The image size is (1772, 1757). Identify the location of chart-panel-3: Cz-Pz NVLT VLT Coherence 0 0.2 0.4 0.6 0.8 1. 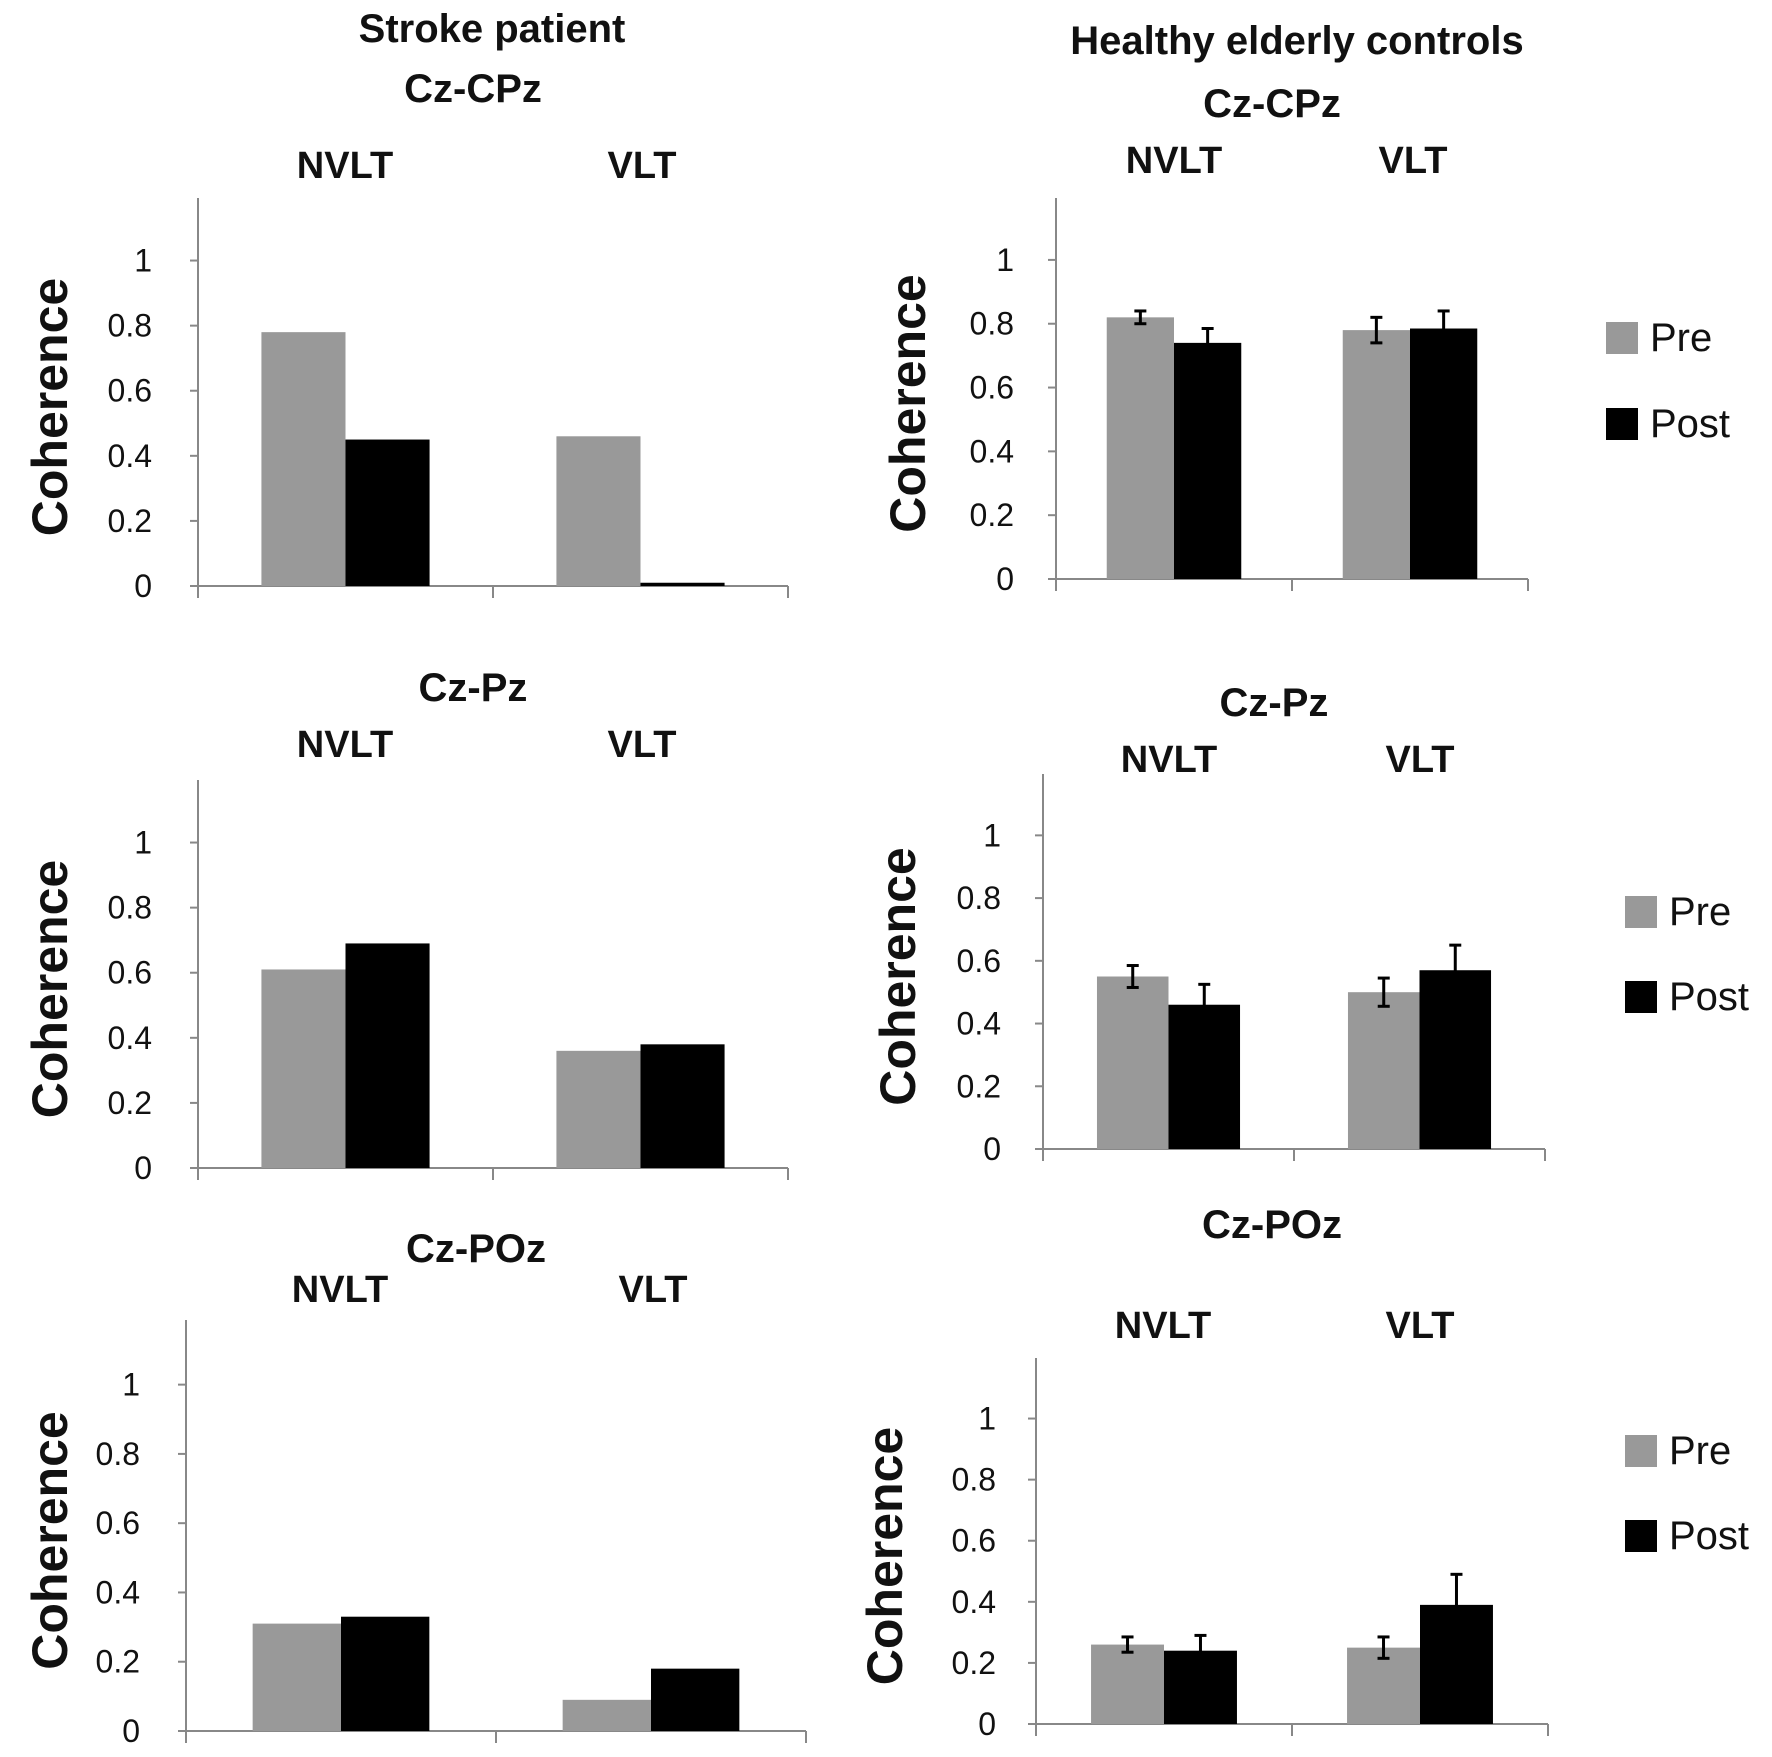
(405, 926).